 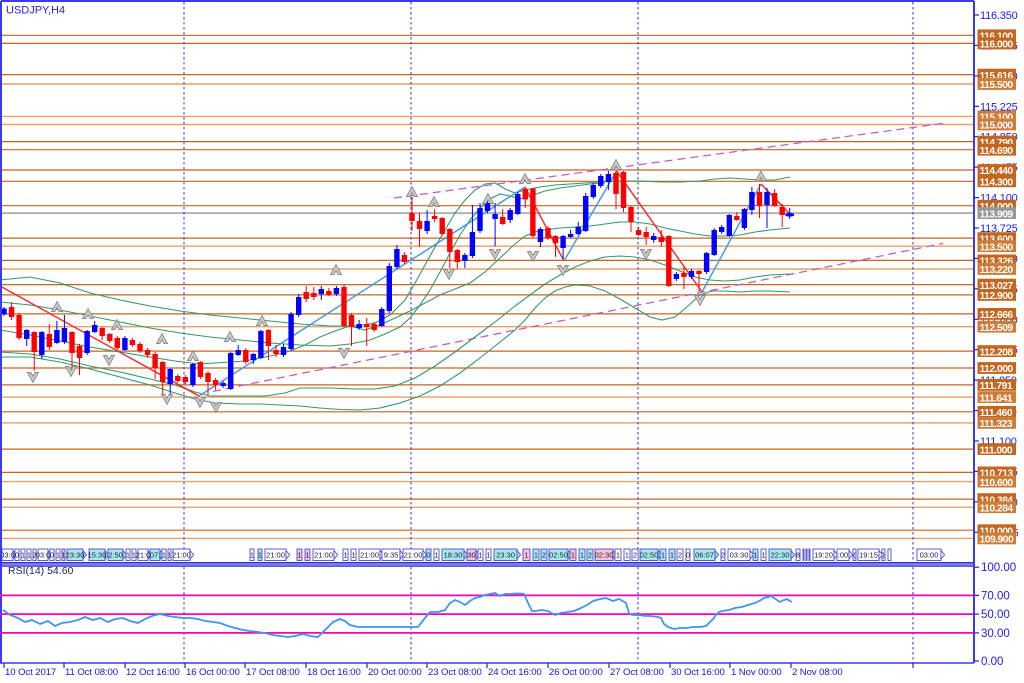 I want to click on svg-text: 109.900, so click(x=997, y=540).